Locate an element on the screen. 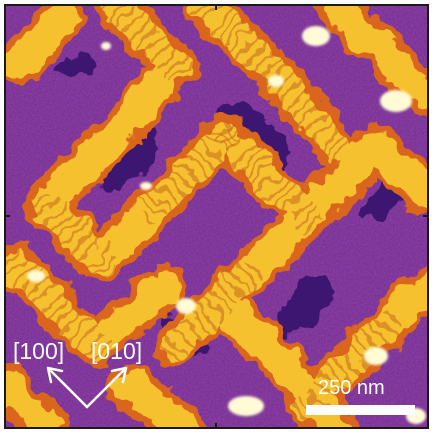 The image size is (433, 433). scale-bar-label: 250 nm is located at coordinates (351, 388).